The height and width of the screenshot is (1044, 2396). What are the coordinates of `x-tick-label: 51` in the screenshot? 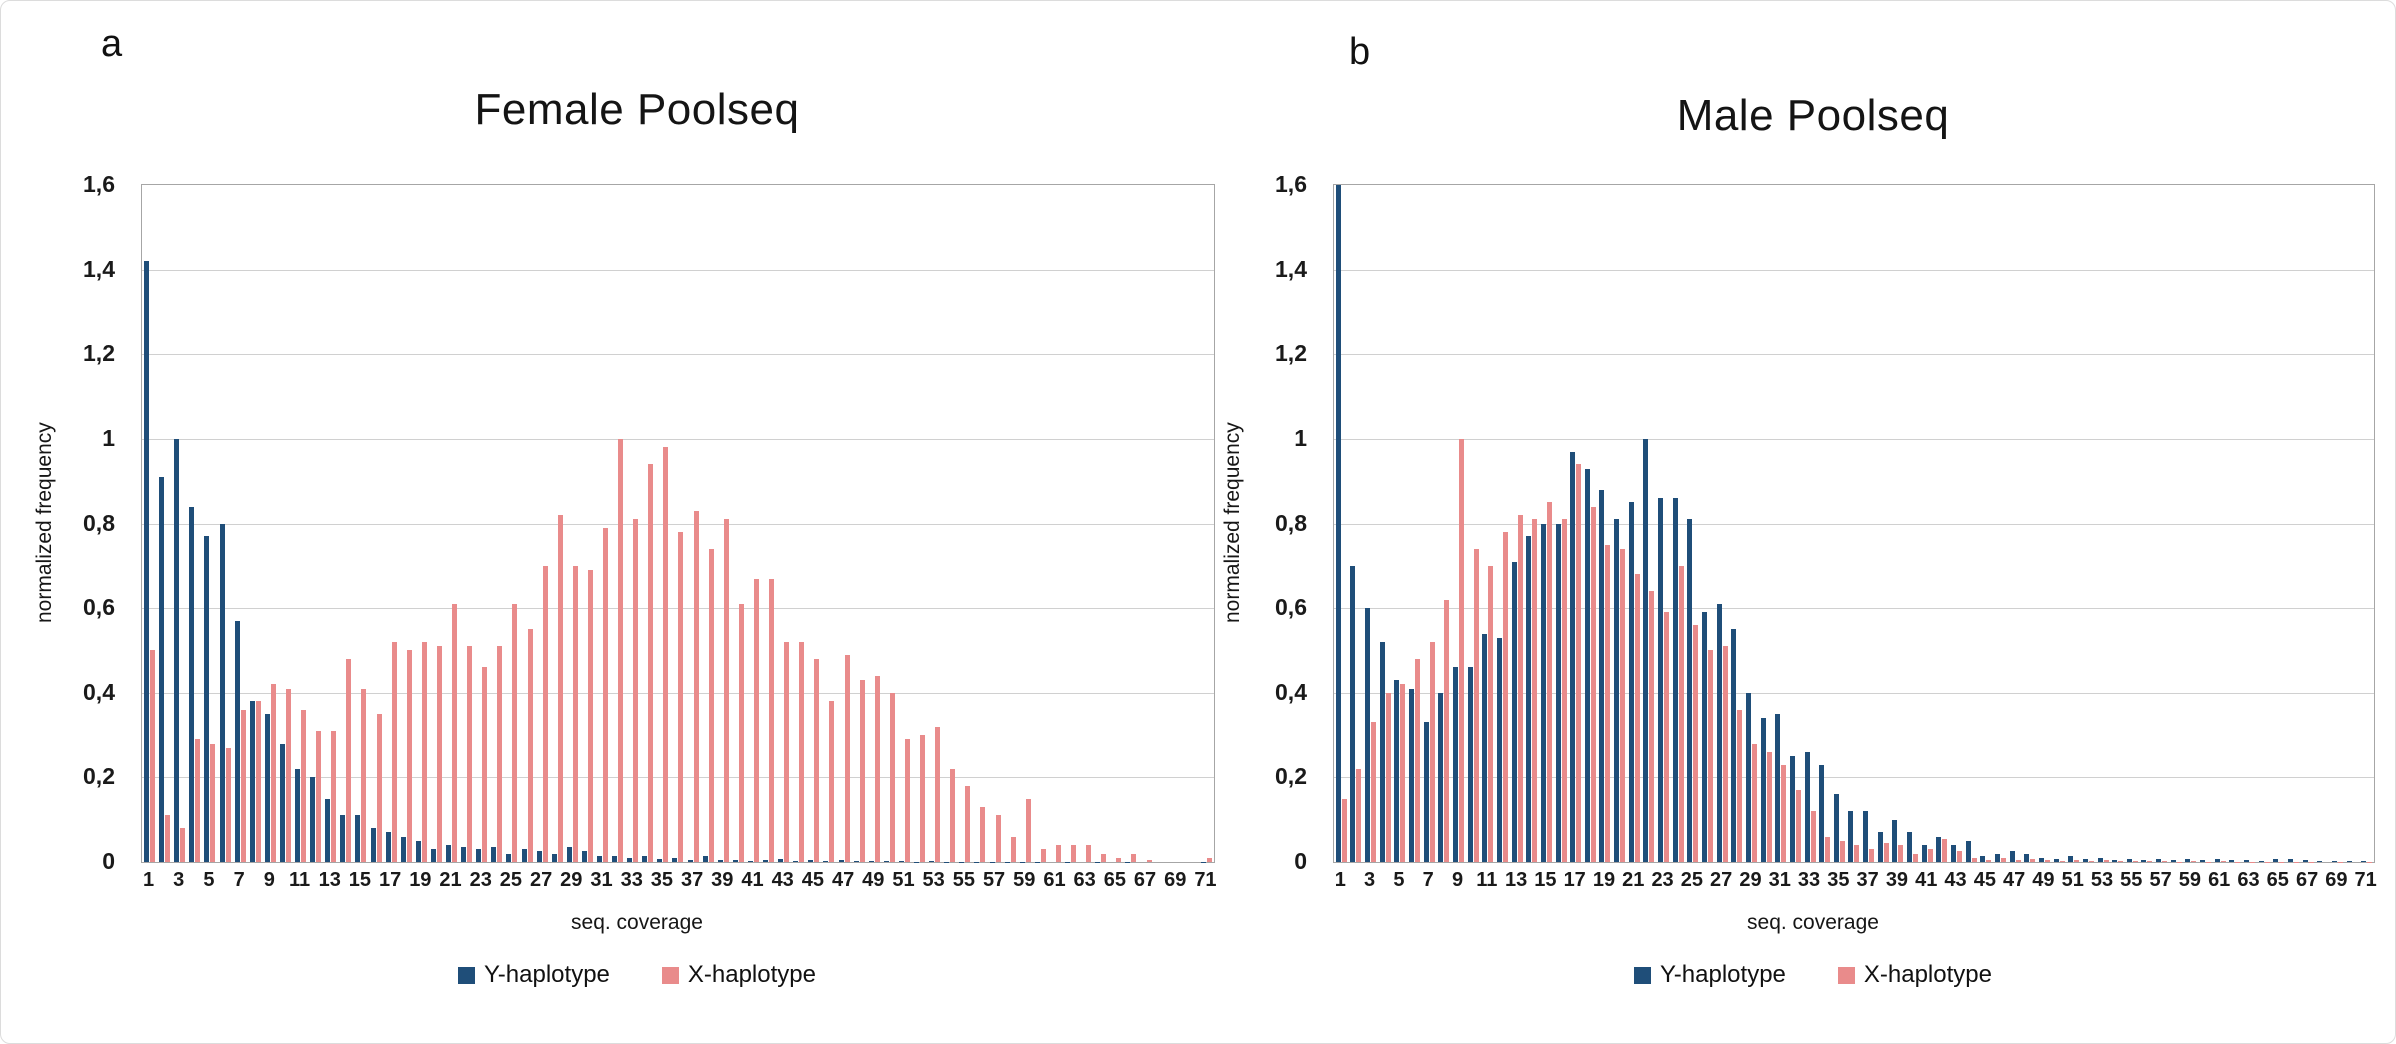 It's located at (2072, 880).